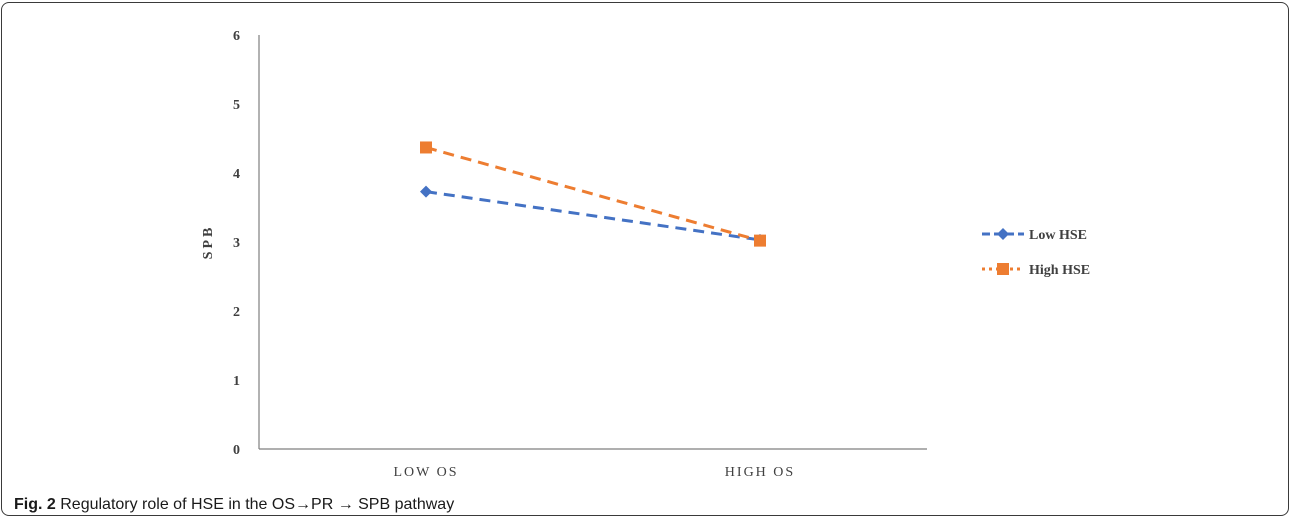 The width and height of the screenshot is (1292, 520). I want to click on legend-label: High HSE, so click(1059, 270).